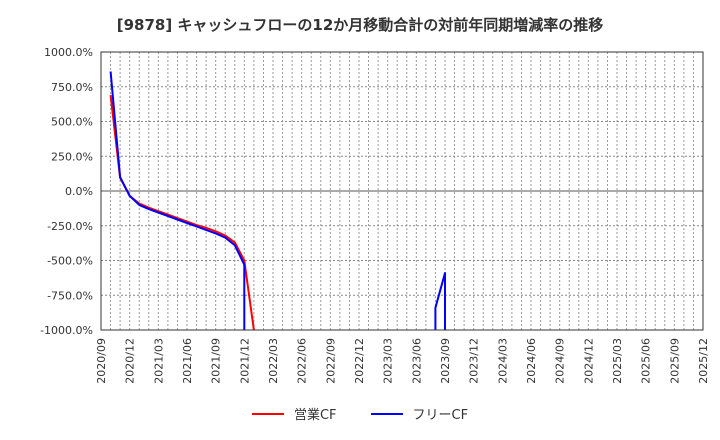  I want to click on x-tick-label: 2021/09, so click(216, 361).